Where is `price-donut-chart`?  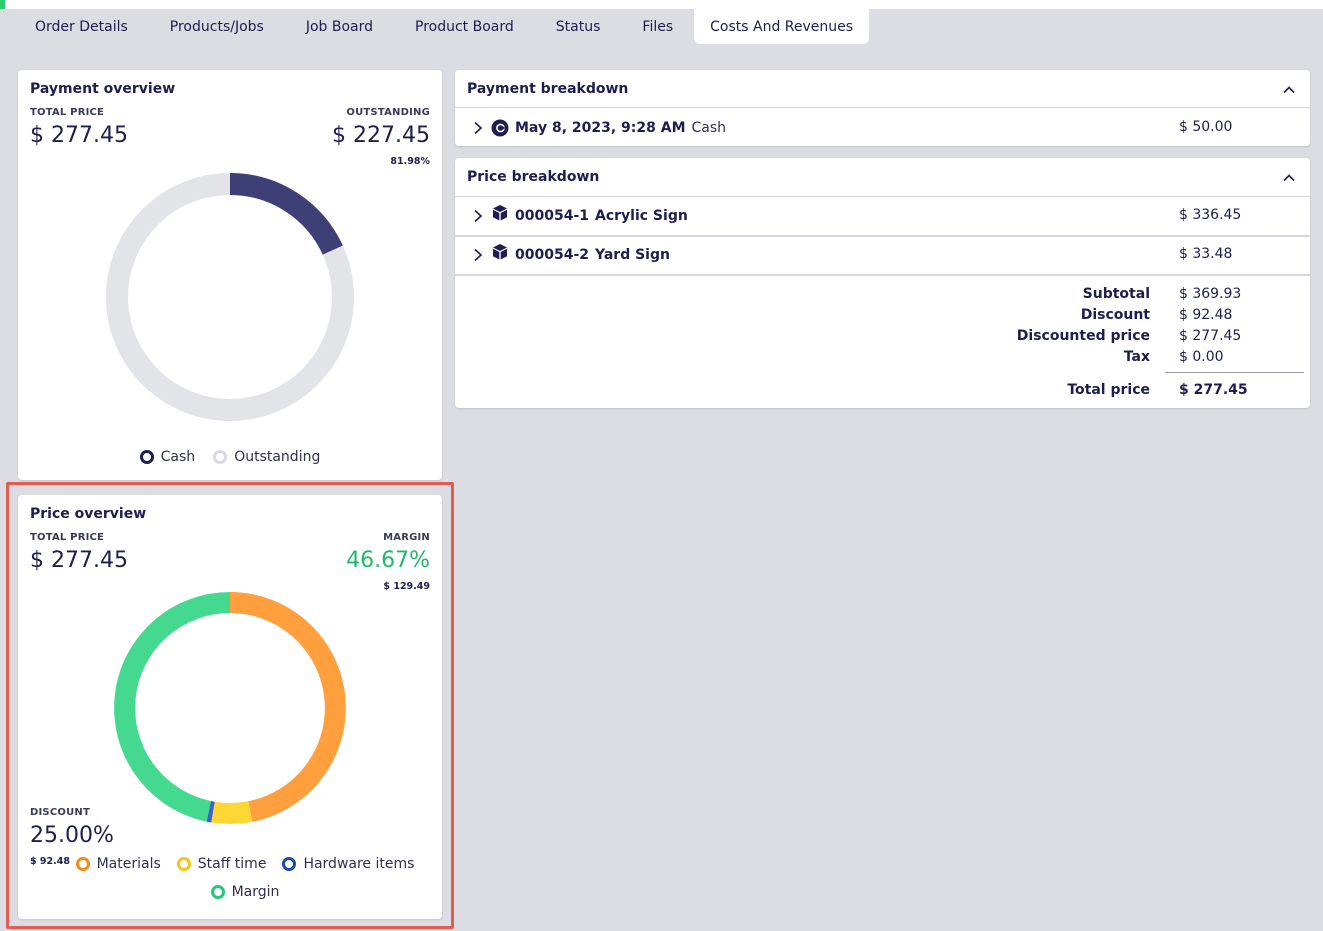
price-donut-chart is located at coordinates (230, 708).